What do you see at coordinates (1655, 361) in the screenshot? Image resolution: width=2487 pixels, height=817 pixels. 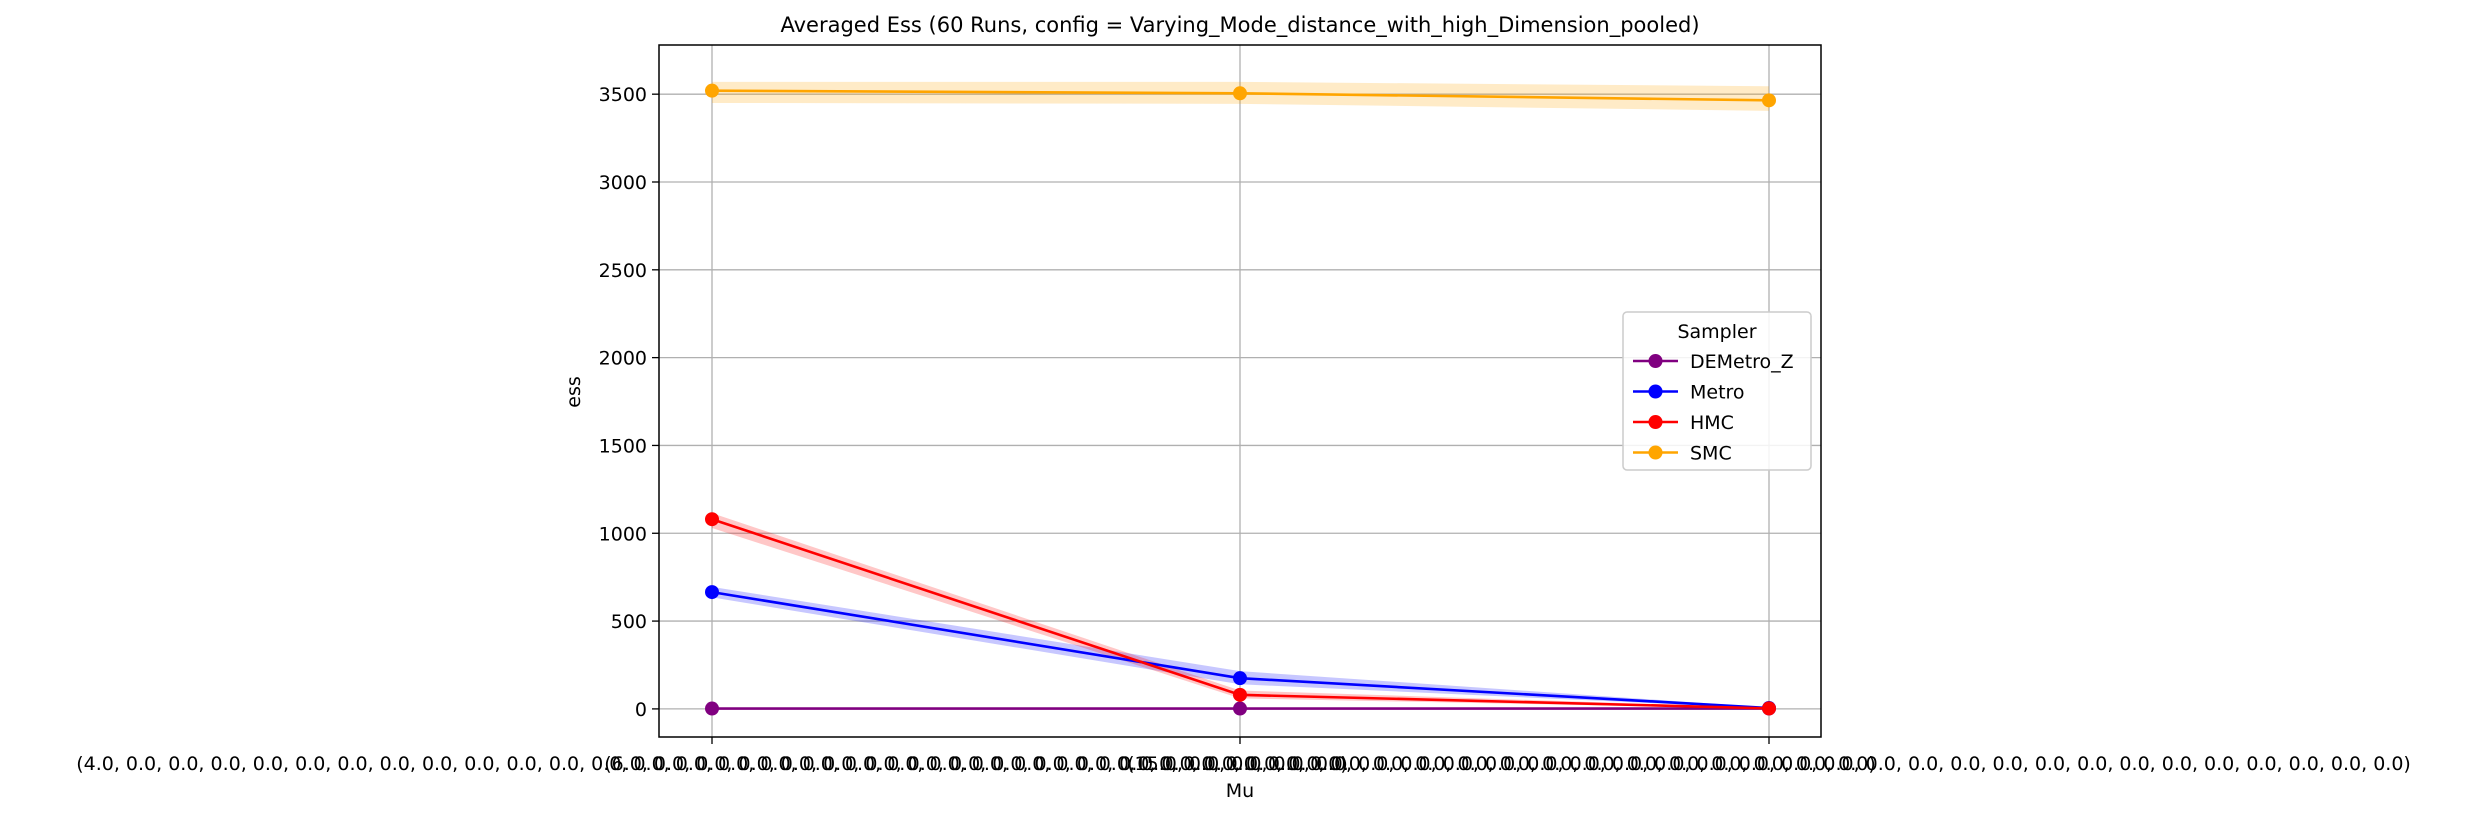 I see `legend-marker-demetro-z` at bounding box center [1655, 361].